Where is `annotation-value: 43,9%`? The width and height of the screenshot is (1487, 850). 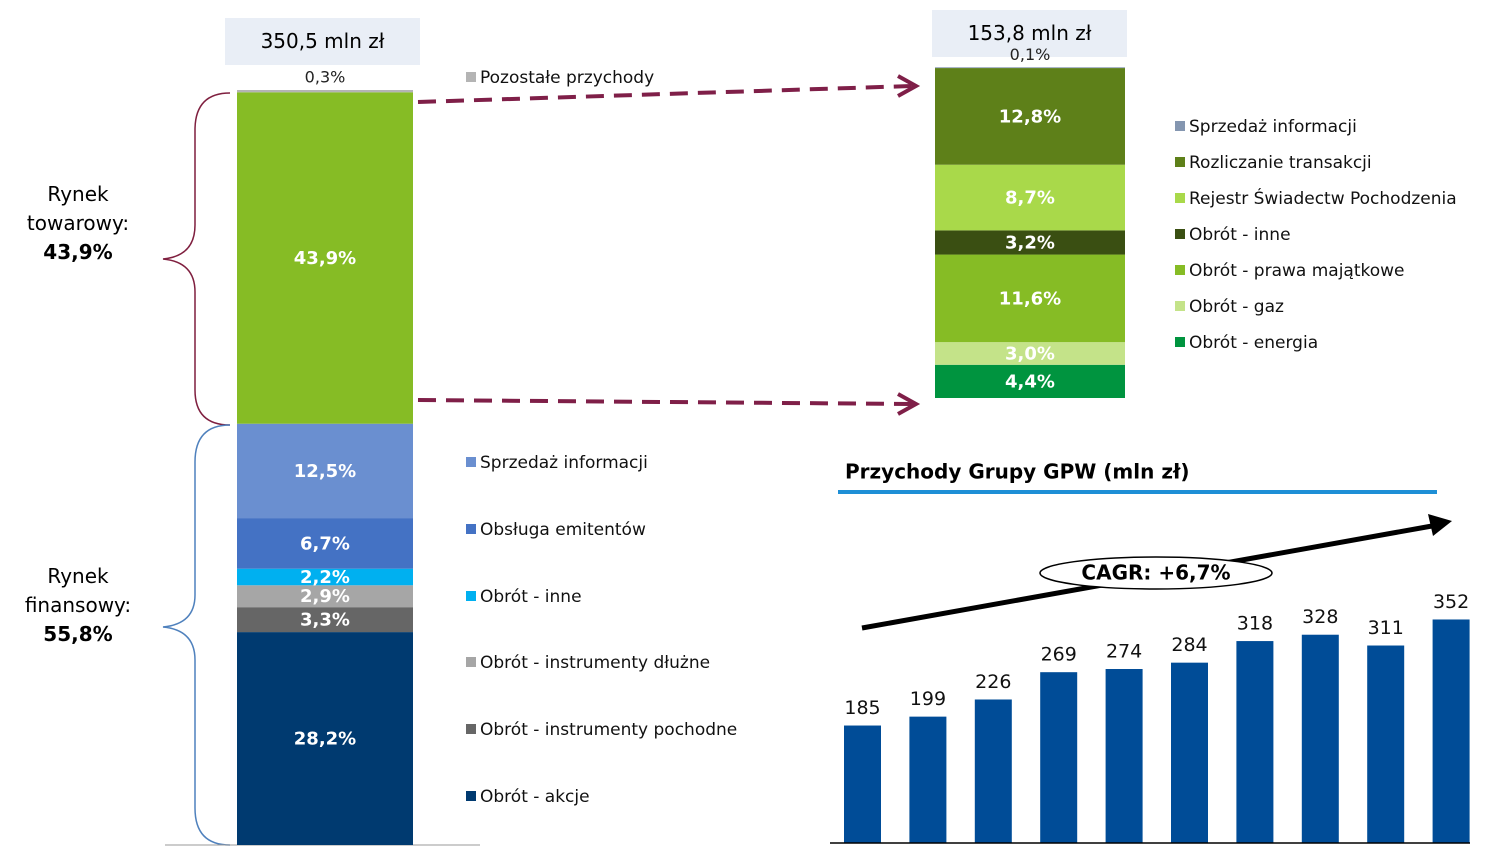
annotation-value: 43,9% is located at coordinates (78, 252).